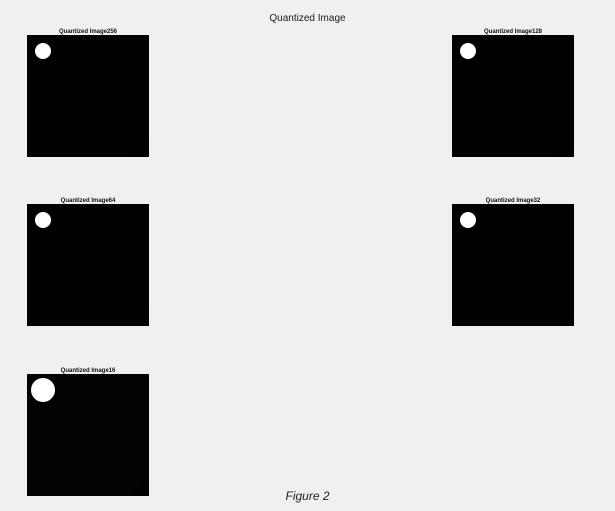 This screenshot has height=511, width=615. What do you see at coordinates (307, 18) in the screenshot?
I see `figure-title: Quantized Image` at bounding box center [307, 18].